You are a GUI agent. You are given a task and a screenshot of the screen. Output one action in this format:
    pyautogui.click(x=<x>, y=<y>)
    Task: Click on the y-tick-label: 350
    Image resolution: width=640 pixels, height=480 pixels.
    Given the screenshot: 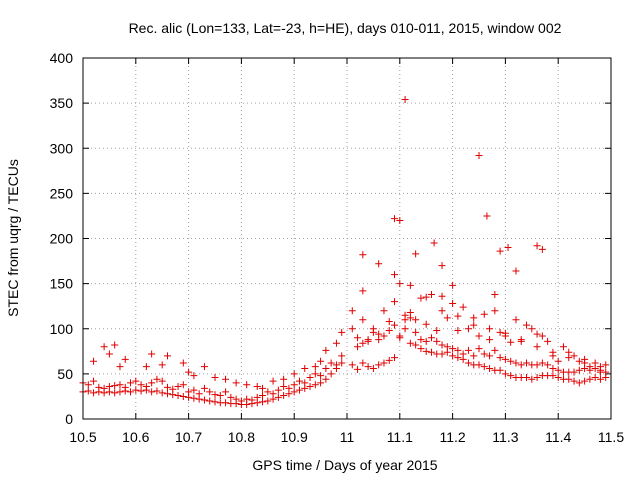 What is the action you would take?
    pyautogui.click(x=62, y=103)
    